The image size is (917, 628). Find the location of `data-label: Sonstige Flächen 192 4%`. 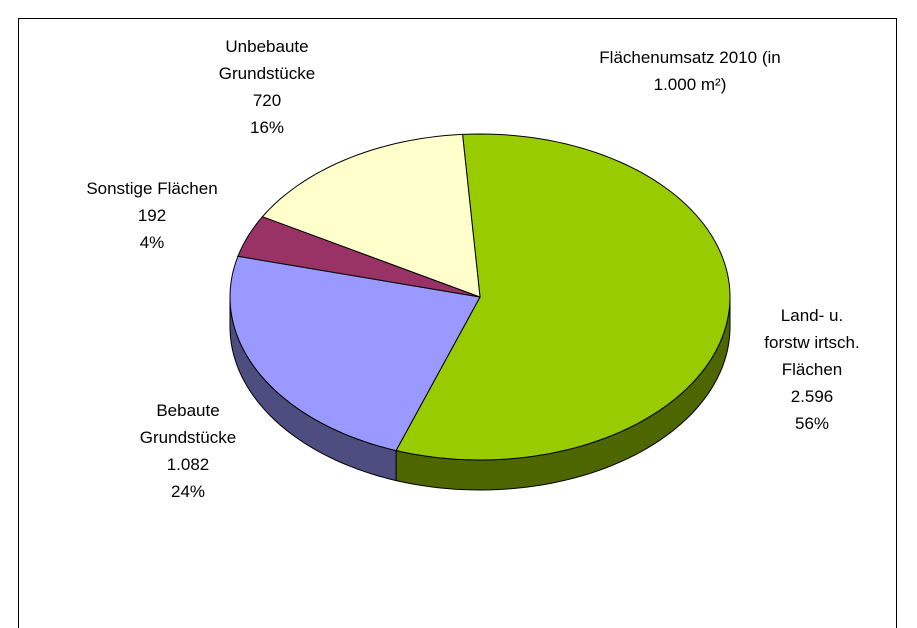

data-label: Sonstige Flächen 192 4% is located at coordinates (152, 215).